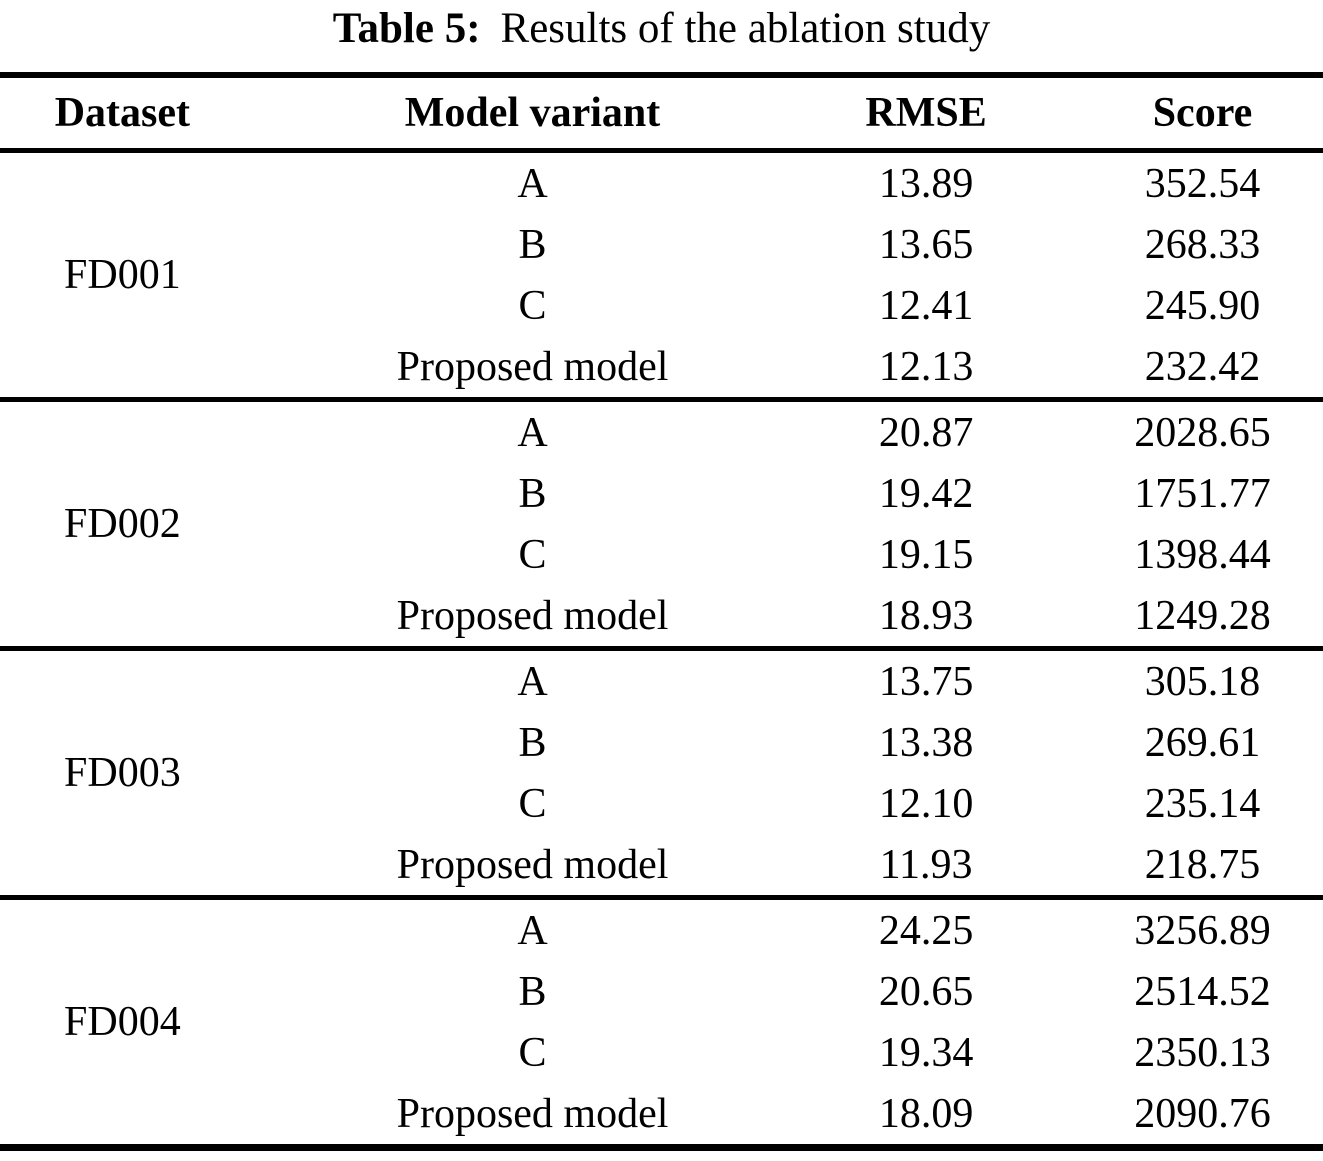 This screenshot has width=1323, height=1161. I want to click on table-row: Proposed model 18.09 2090.76, so click(661, 1115).